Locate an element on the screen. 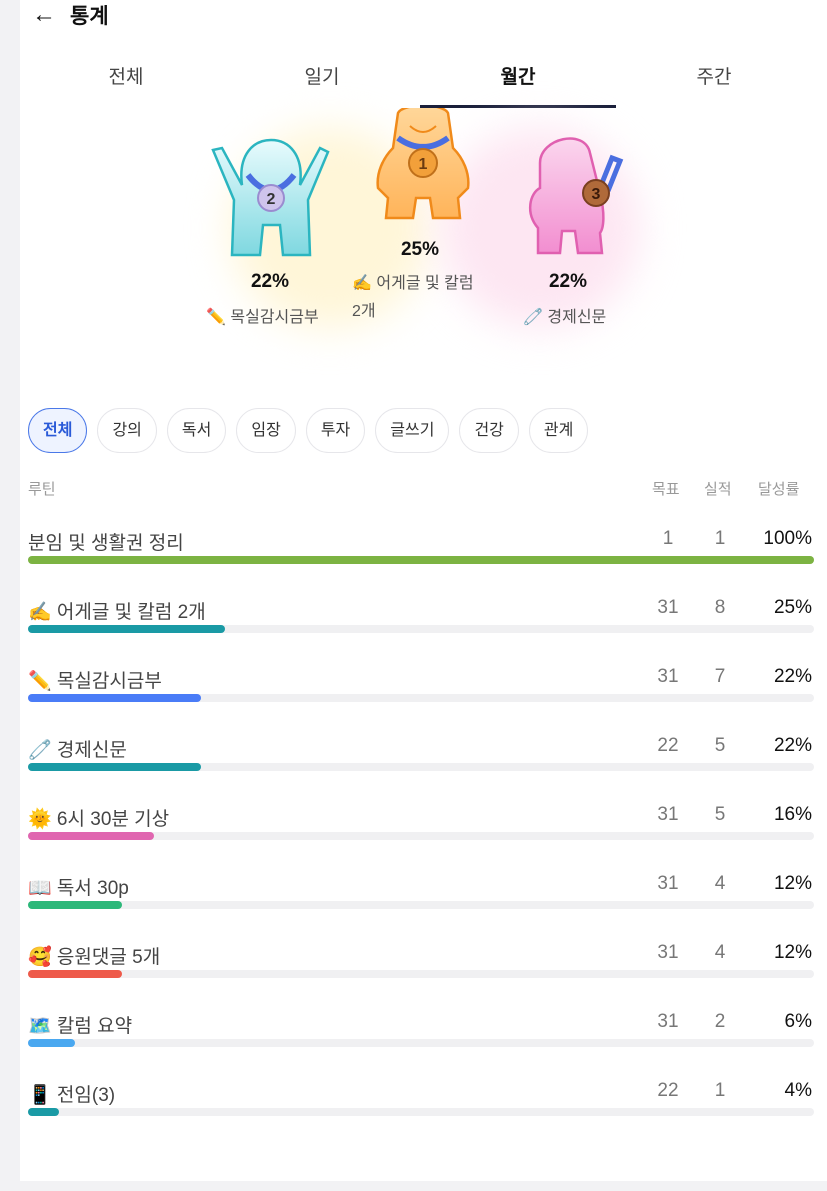 This screenshot has height=1191, width=827. table-row: 🥰 응원댓글 5개 31 4 12% is located at coordinates (421, 972).